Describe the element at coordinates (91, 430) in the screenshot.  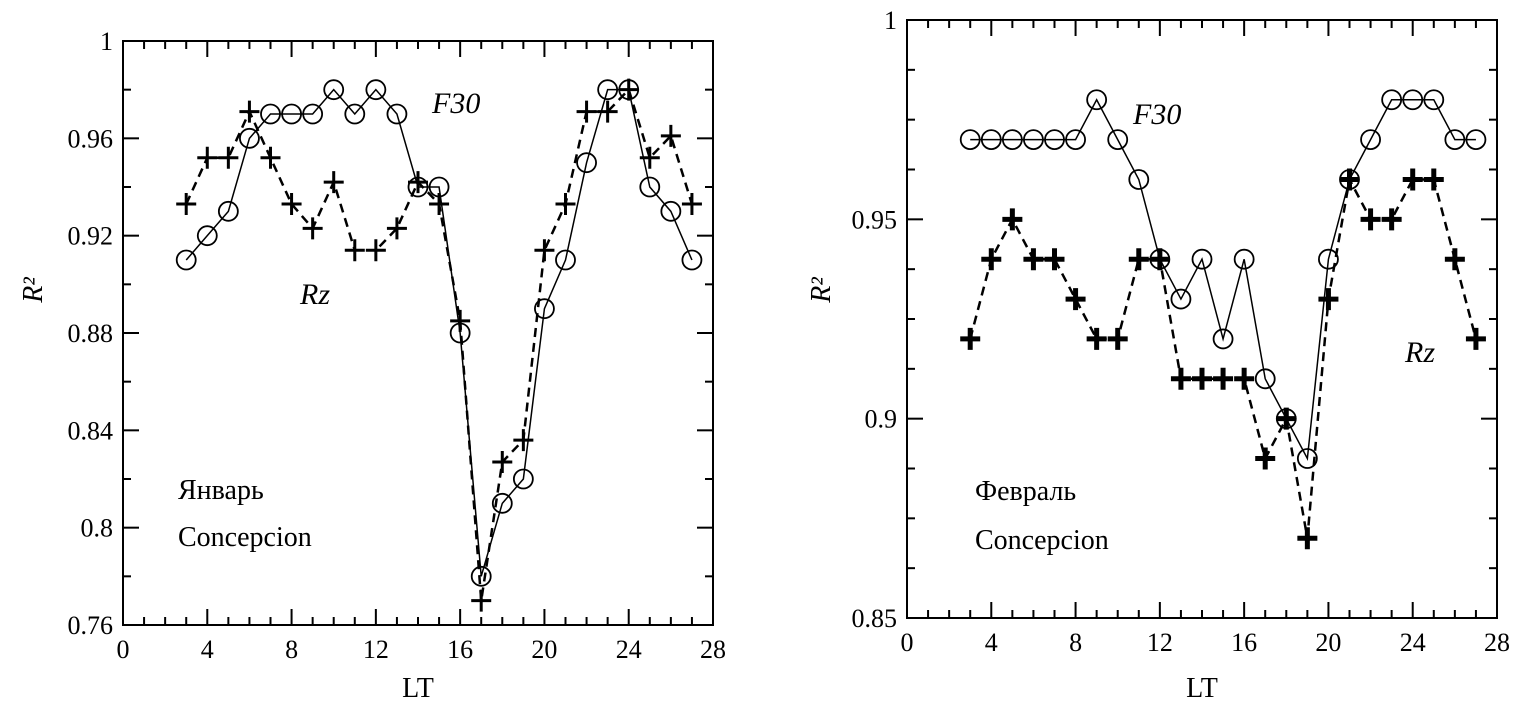
I see `y-tick-label: 0.84` at that location.